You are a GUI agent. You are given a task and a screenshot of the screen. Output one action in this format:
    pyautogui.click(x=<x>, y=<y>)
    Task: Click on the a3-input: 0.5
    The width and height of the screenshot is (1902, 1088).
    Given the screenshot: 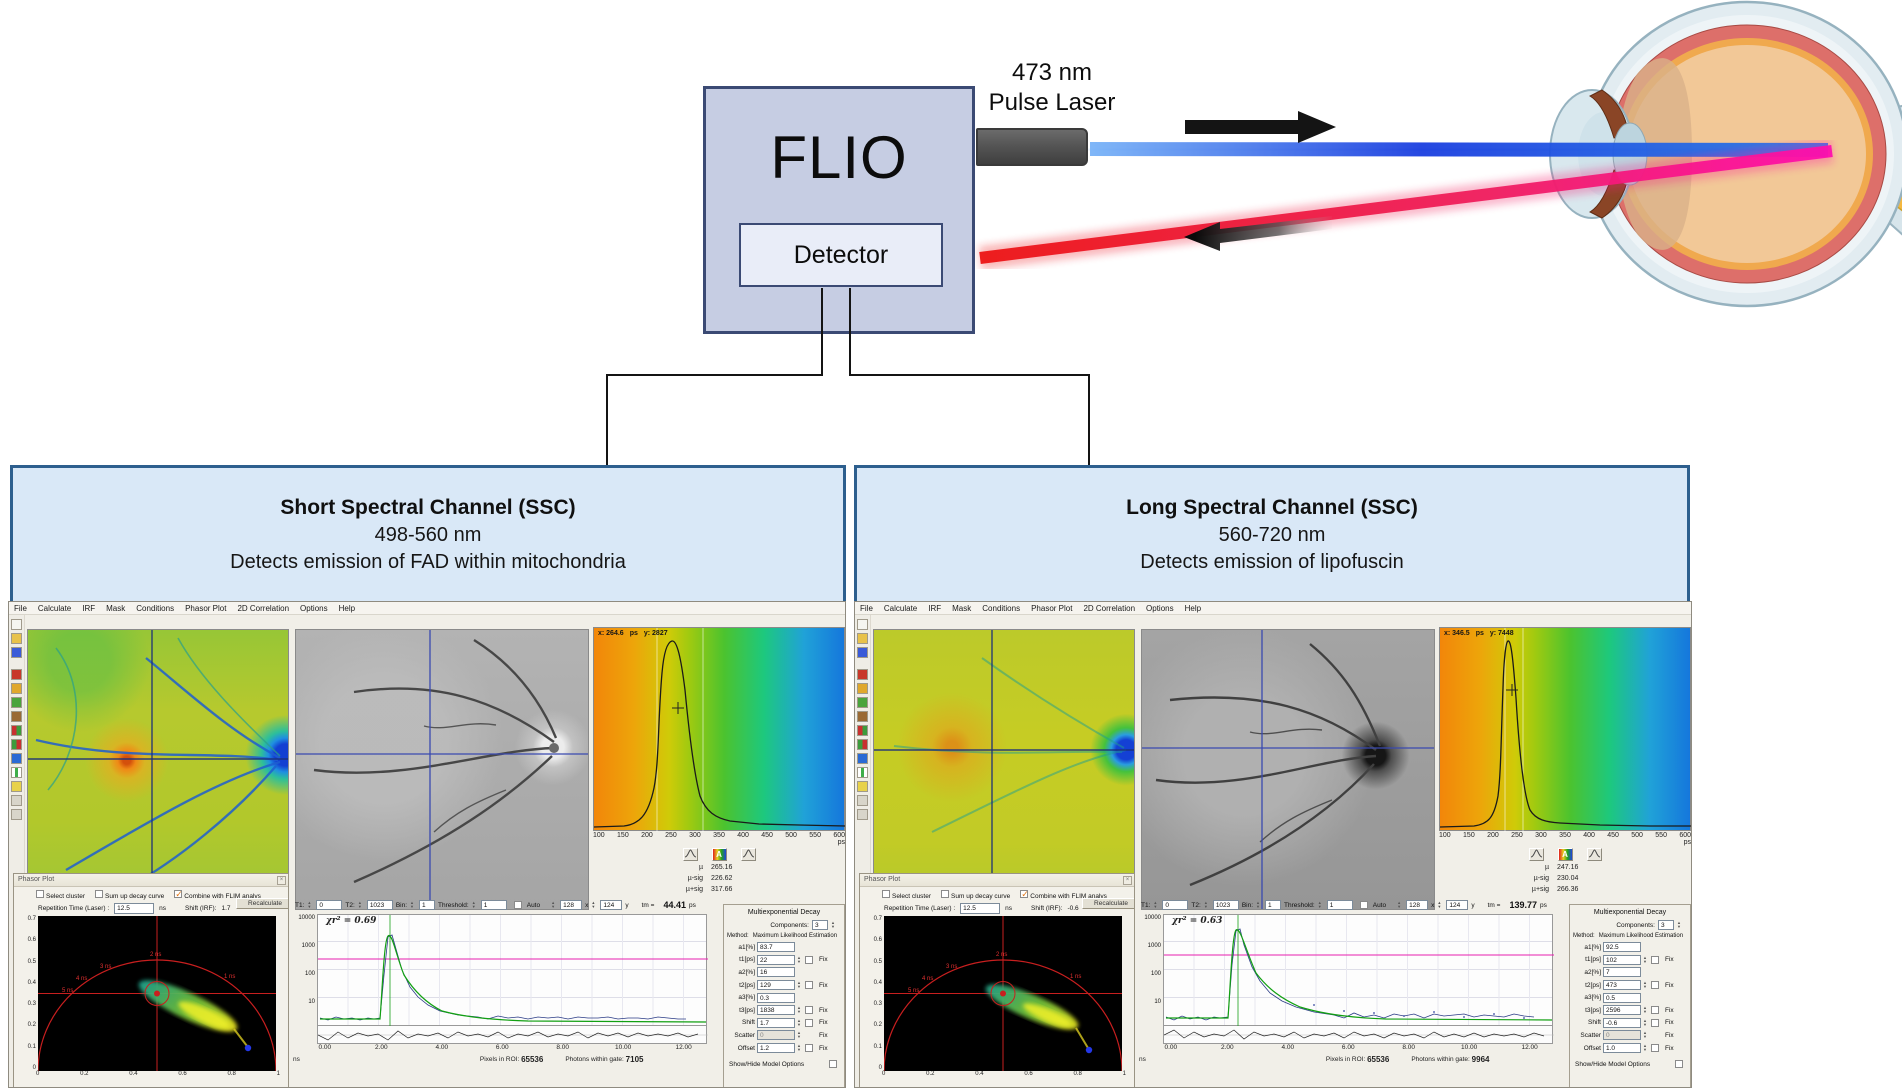 What is the action you would take?
    pyautogui.click(x=1622, y=997)
    